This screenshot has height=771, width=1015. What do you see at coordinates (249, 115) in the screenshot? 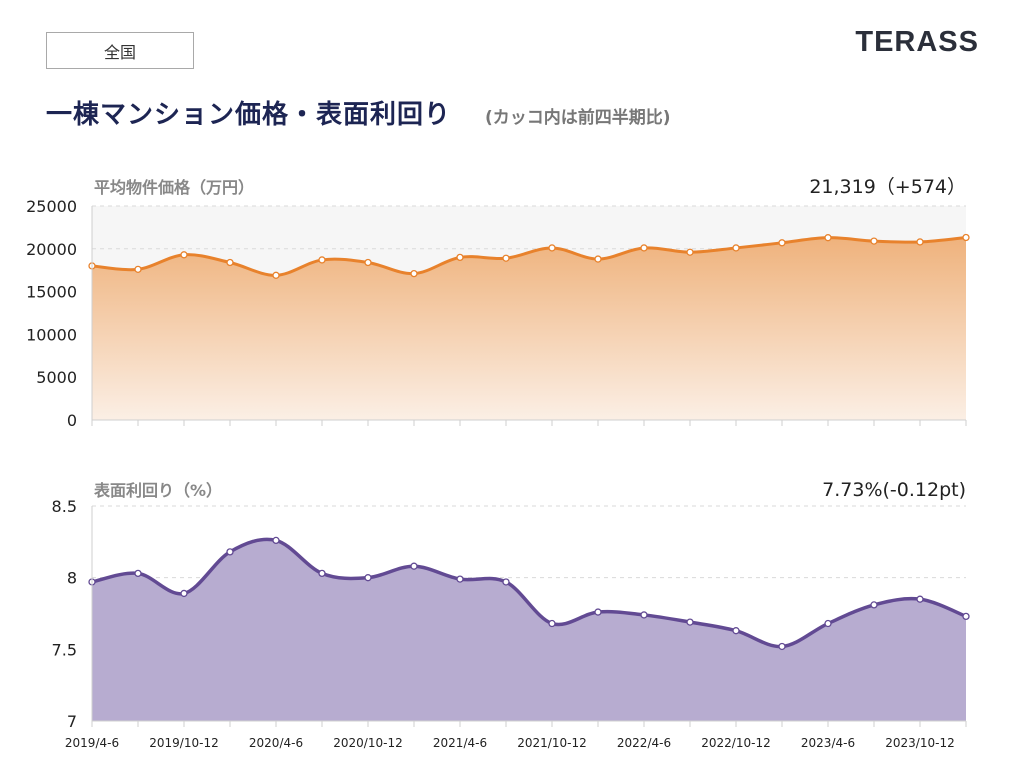
I see `page-title: 一棟マンション価格・表面利回り` at bounding box center [249, 115].